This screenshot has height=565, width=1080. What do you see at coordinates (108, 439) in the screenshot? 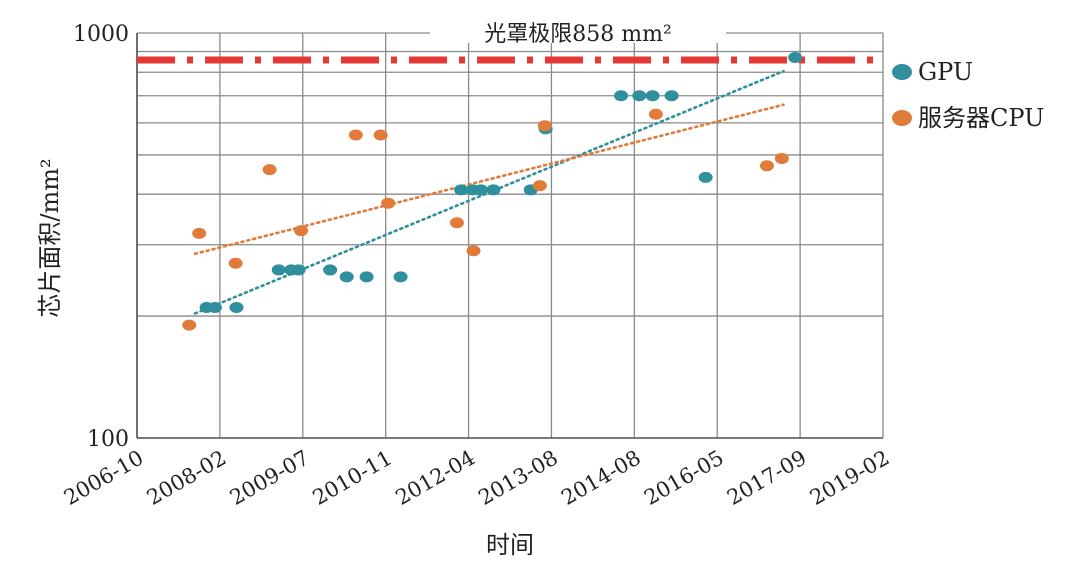
I see `y-tick-label: 100` at bounding box center [108, 439].